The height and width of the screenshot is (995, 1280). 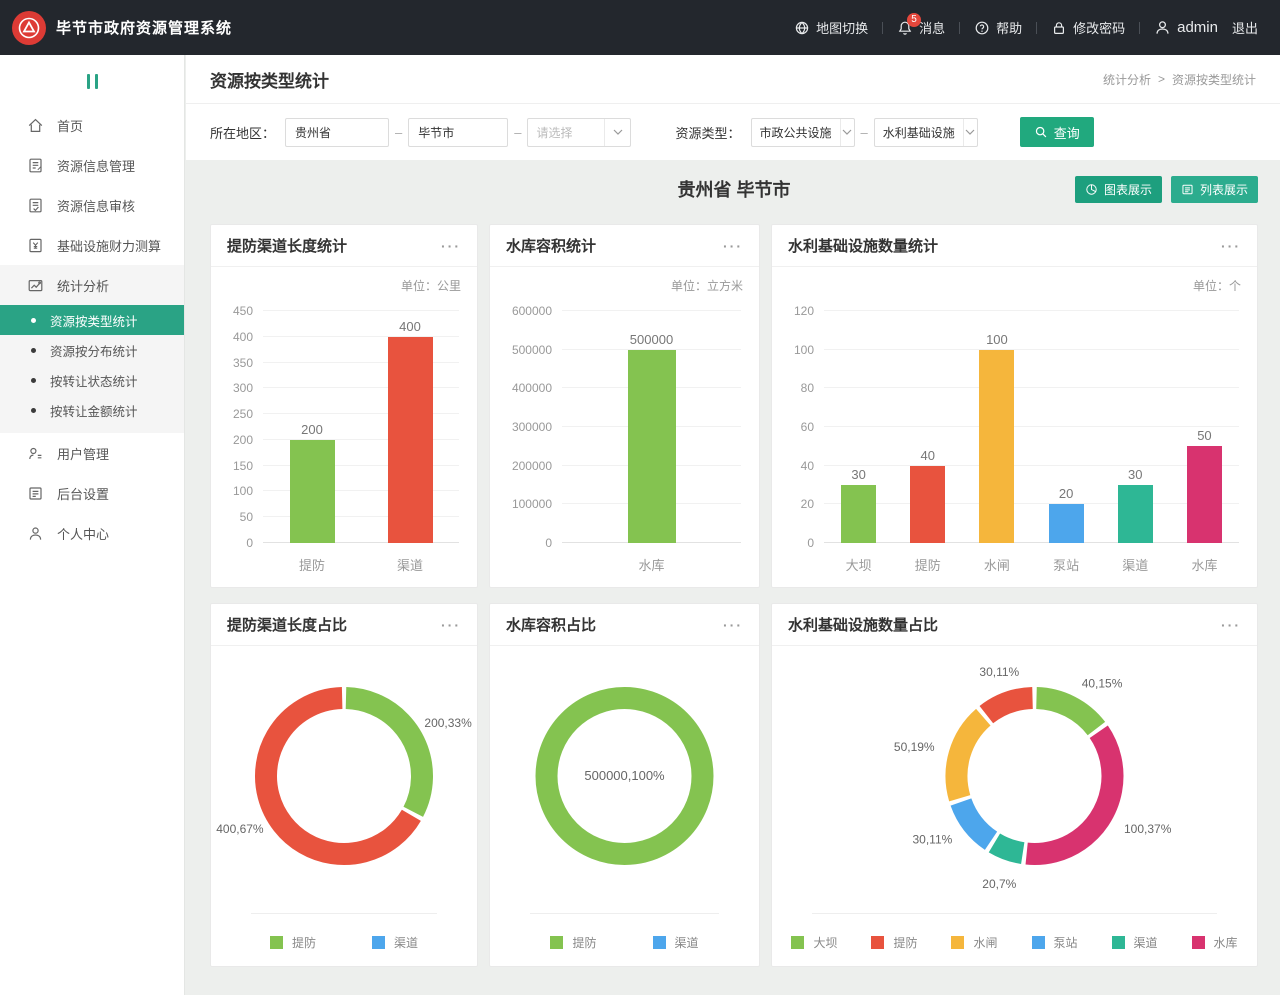 I want to click on province-input, so click(x=337, y=132).